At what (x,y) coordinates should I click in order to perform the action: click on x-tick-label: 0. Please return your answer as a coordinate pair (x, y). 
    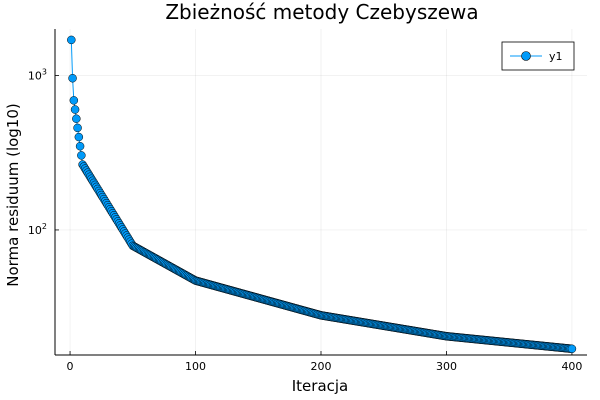
    Looking at the image, I should click on (70, 366).